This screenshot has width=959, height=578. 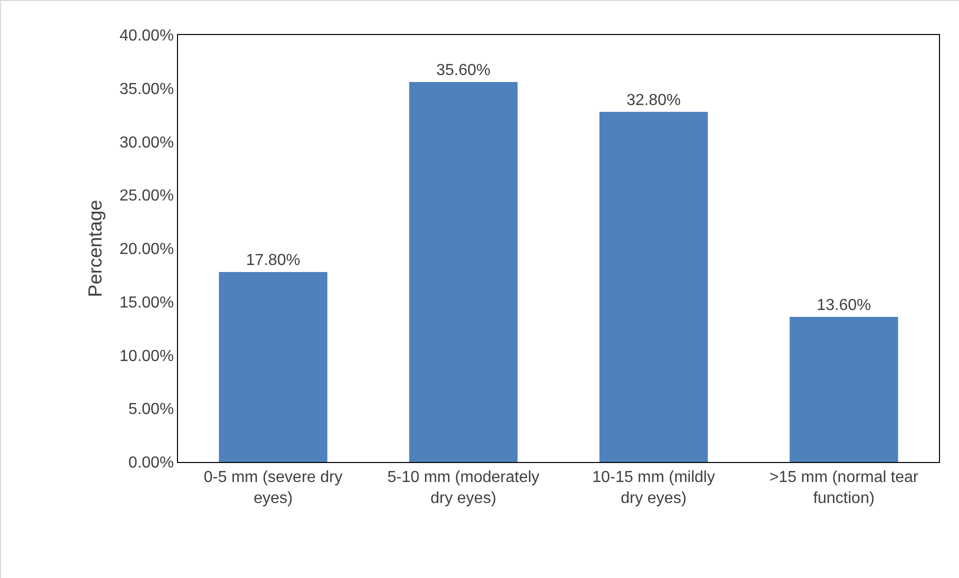 I want to click on x-tick-label: 0-5 mm (severe dry eyes), so click(x=273, y=488).